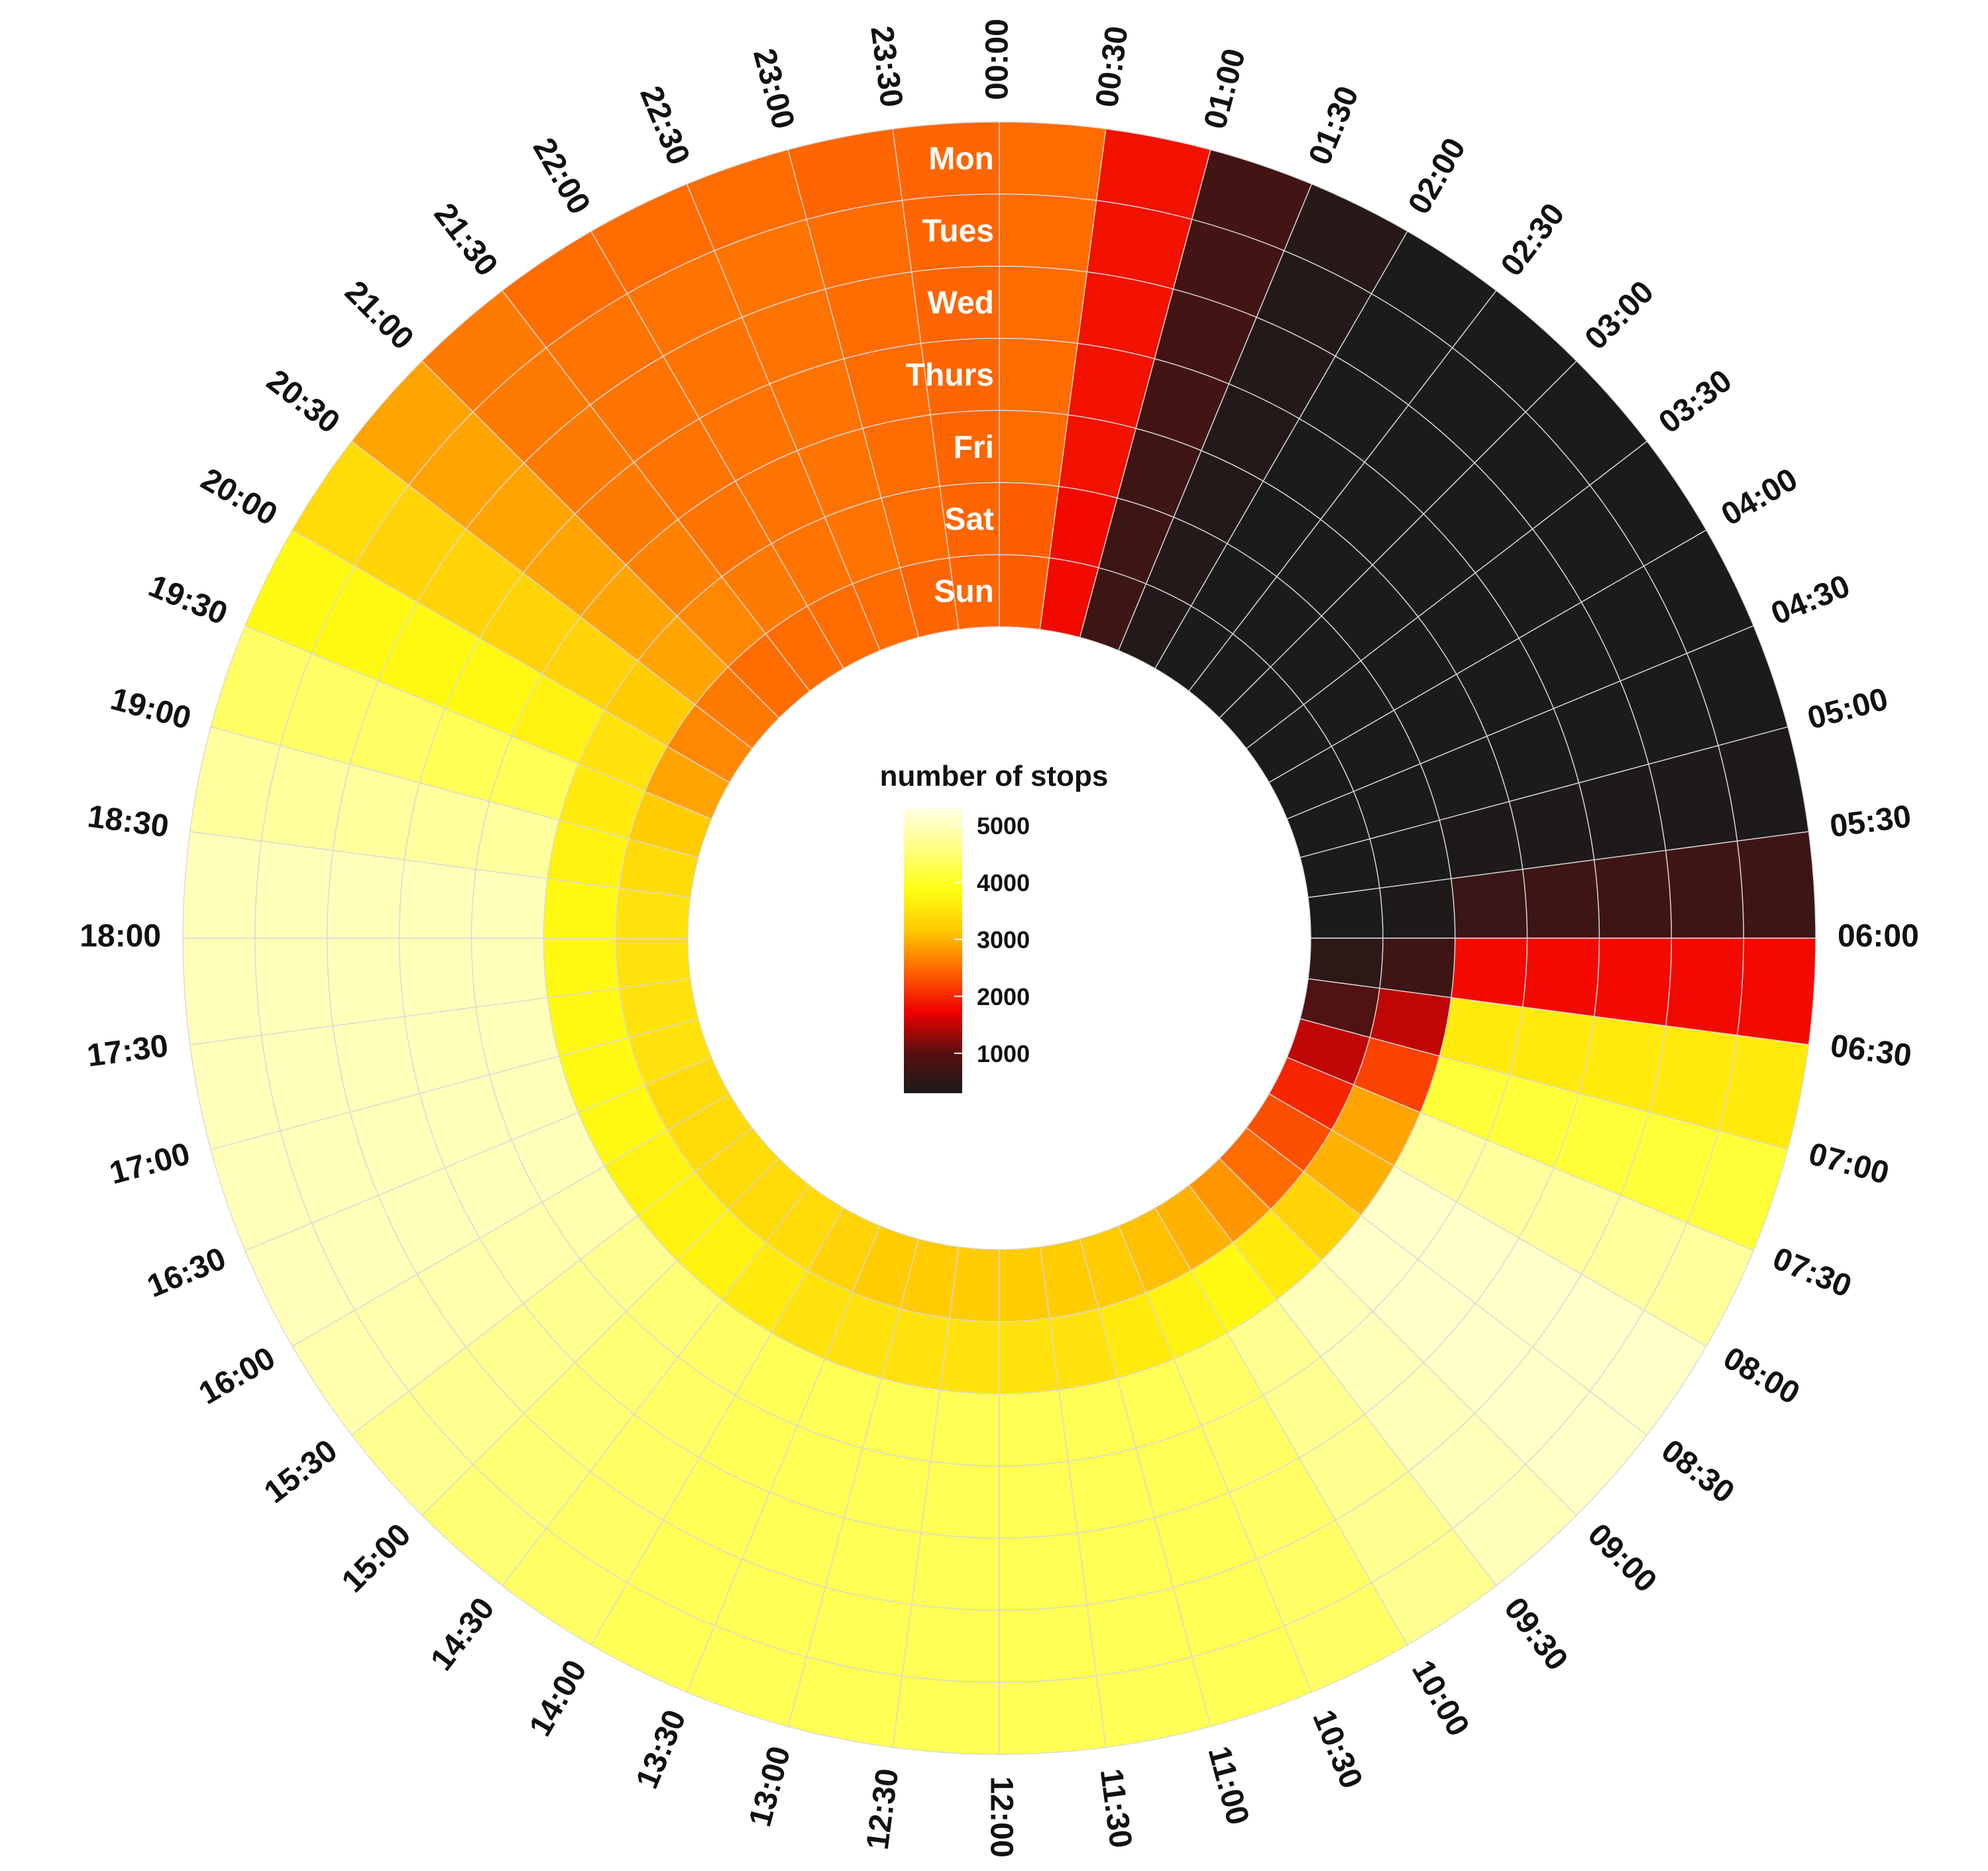 The height and width of the screenshot is (1871, 1988). I want to click on day-label: Fri, so click(974, 448).